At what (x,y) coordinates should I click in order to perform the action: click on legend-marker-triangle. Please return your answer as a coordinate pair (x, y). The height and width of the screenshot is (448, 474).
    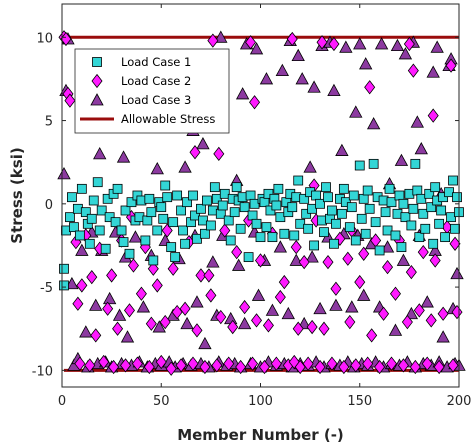
    Looking at the image, I should click on (97, 99).